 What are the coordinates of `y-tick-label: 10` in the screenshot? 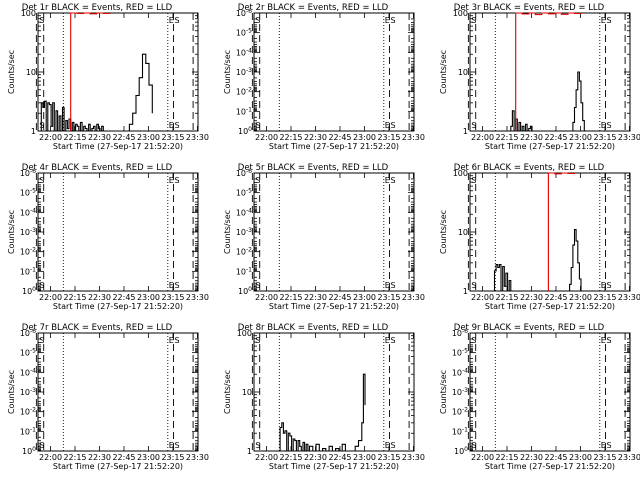 It's located at (463, 72).